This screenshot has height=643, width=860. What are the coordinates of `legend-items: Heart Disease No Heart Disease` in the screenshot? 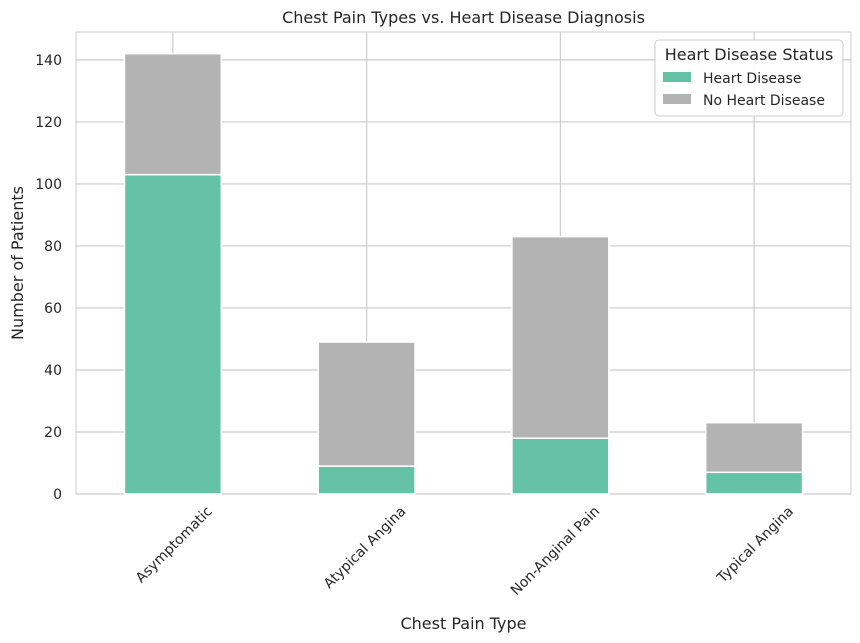 It's located at (744, 90).